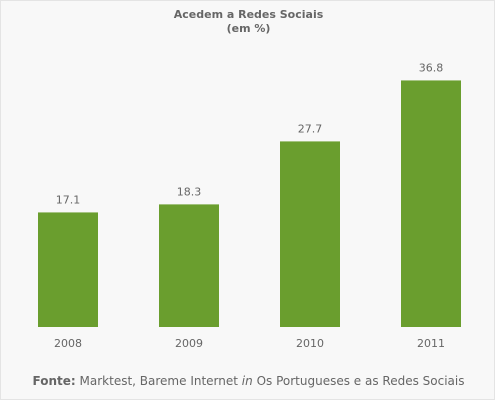  I want to click on value-label-2011: 36.8, so click(431, 67).